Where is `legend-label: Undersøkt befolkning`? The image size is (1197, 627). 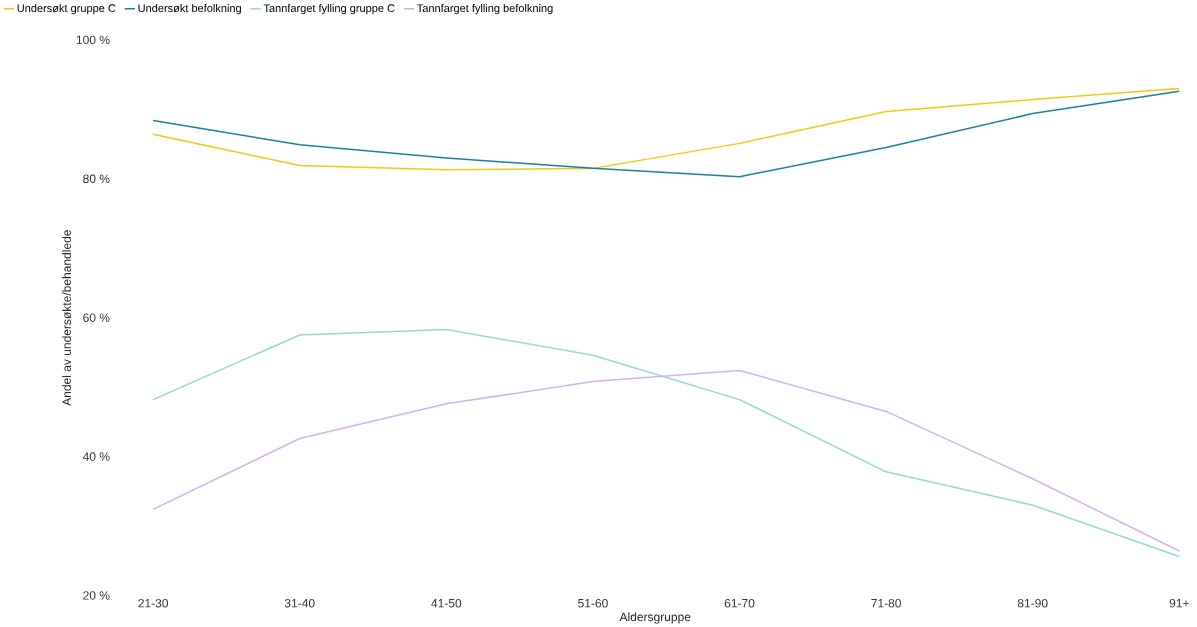
legend-label: Undersøkt befolkning is located at coordinates (189, 9).